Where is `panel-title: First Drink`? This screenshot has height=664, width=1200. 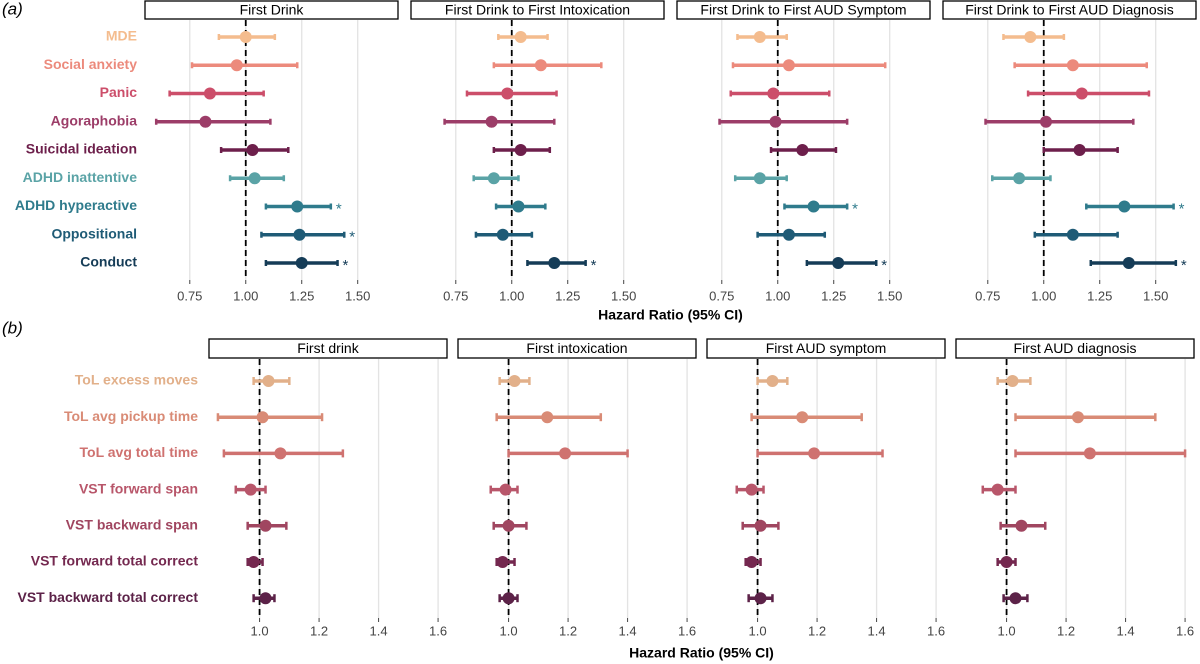
panel-title: First Drink is located at coordinates (272, 10).